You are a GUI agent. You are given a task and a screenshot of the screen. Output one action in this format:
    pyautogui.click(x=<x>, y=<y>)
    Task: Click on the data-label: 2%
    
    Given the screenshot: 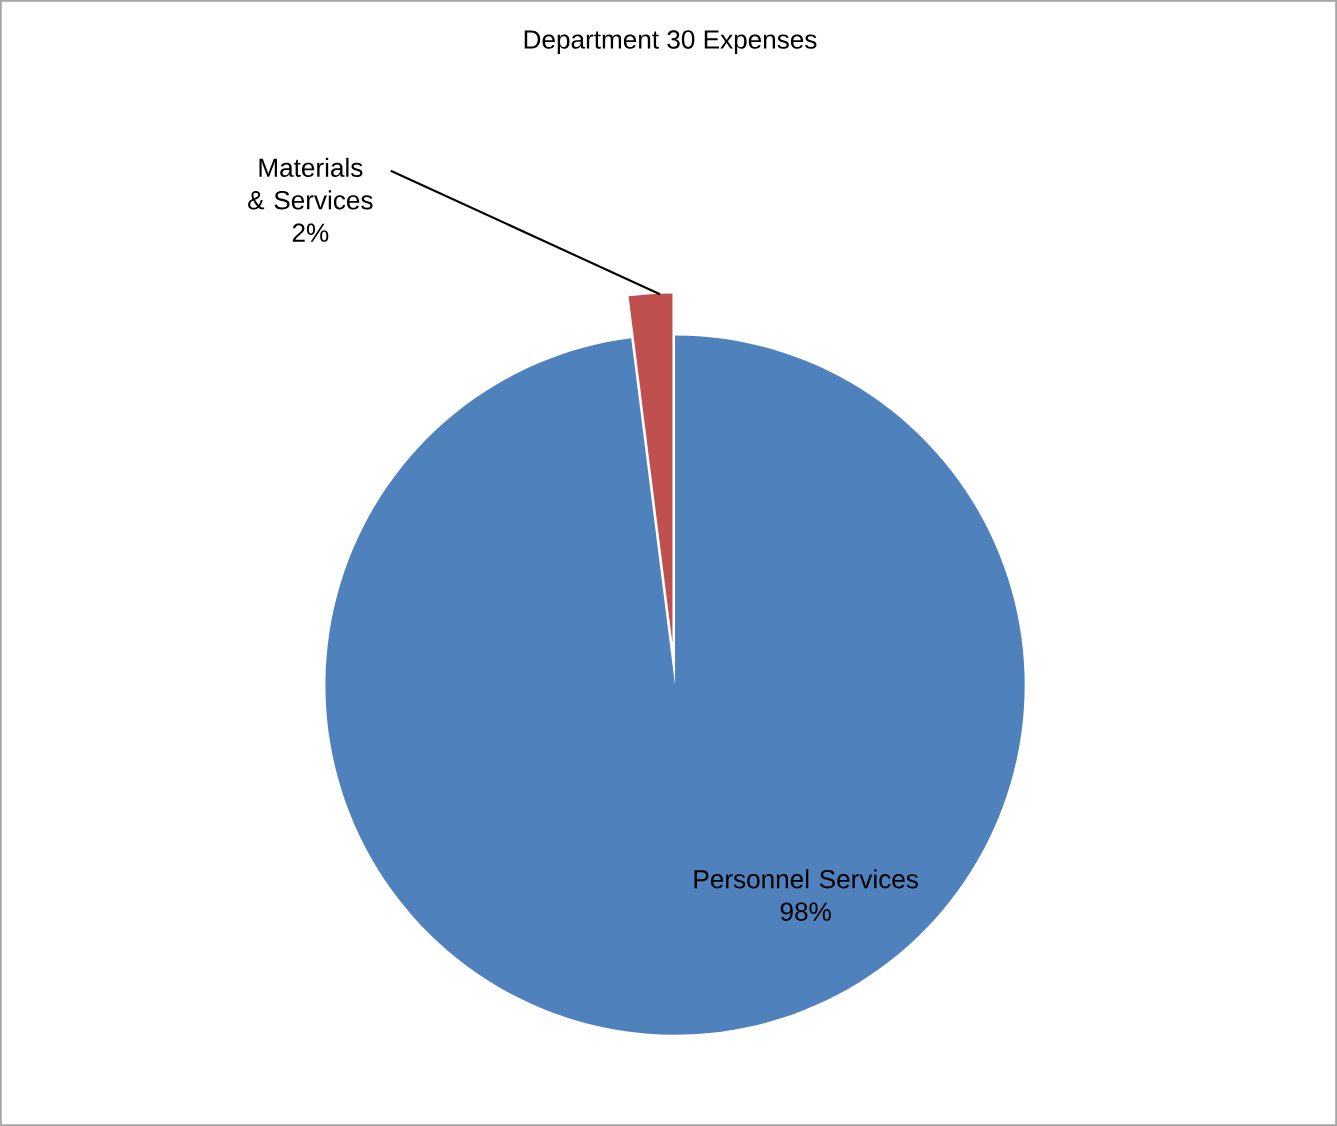 What is the action you would take?
    pyautogui.click(x=310, y=232)
    